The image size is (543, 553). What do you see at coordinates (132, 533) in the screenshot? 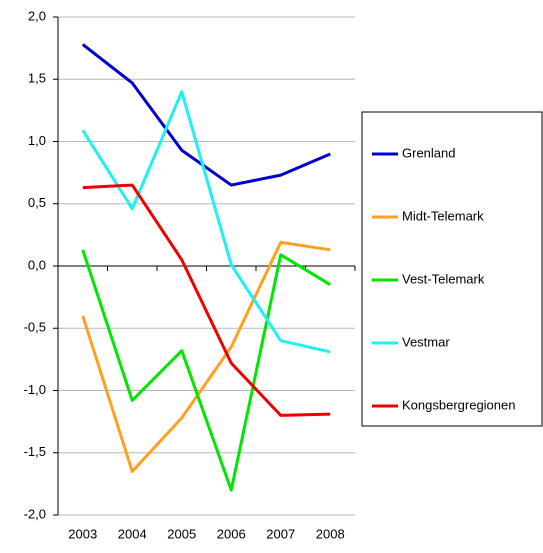
I see `x-tick-label: 2004` at bounding box center [132, 533].